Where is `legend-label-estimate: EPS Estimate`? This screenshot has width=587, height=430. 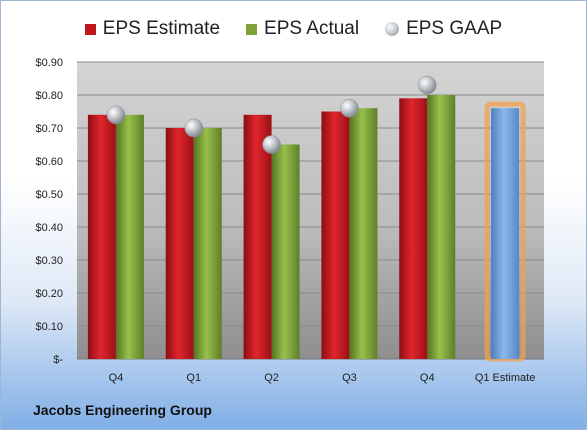
legend-label-estimate: EPS Estimate is located at coordinates (161, 28).